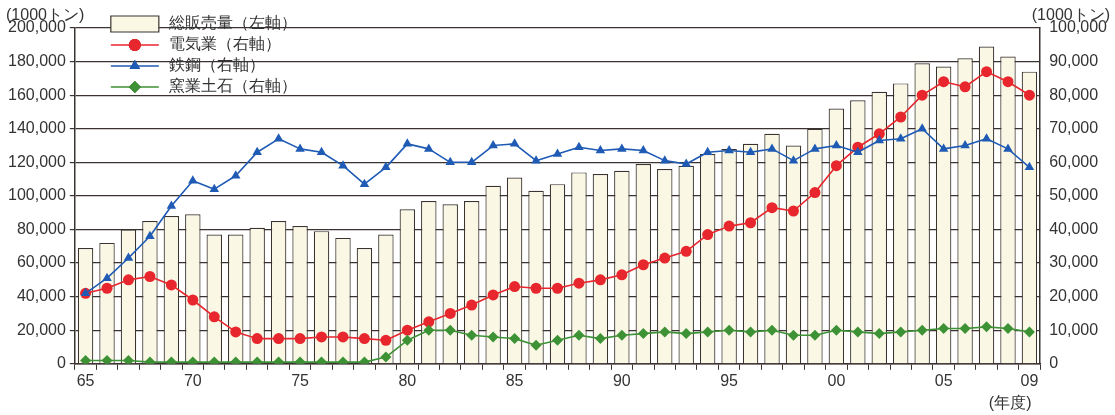 This screenshot has height=415, width=1115. I want to click on y-tick-label: 40,000, so click(41, 296).